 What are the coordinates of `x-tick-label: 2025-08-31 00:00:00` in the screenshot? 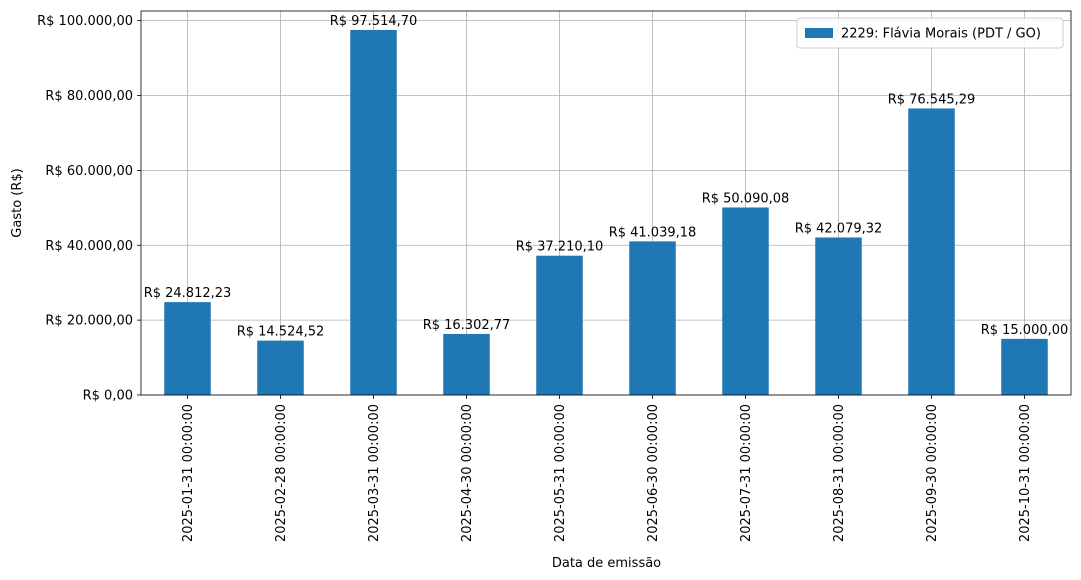 It's located at (839, 473).